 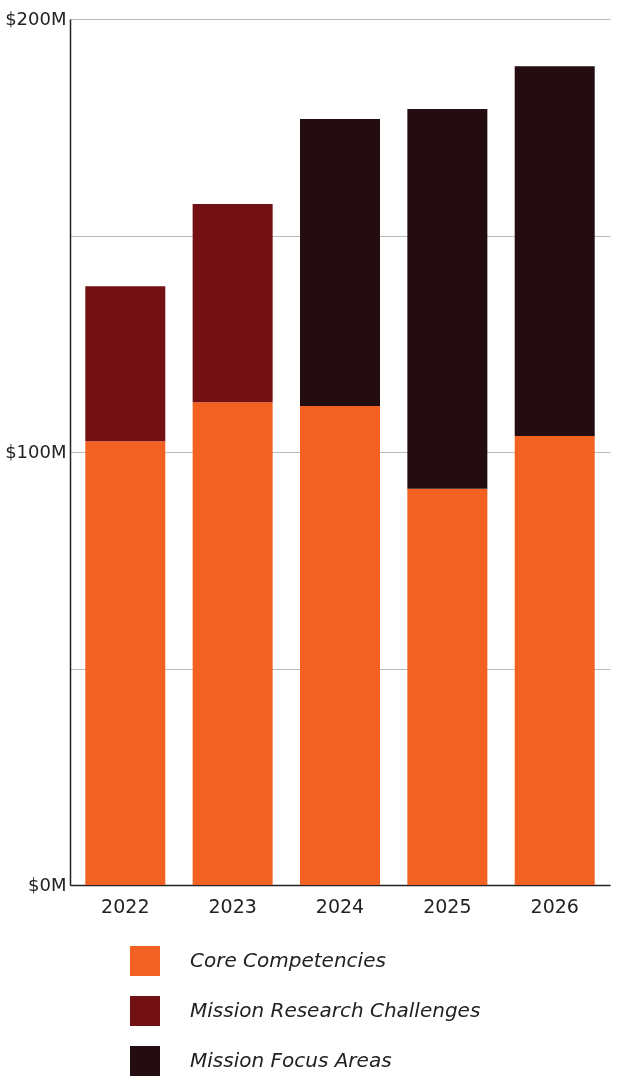 What do you see at coordinates (47, 884) in the screenshot?
I see `y-tick-label: $0M` at bounding box center [47, 884].